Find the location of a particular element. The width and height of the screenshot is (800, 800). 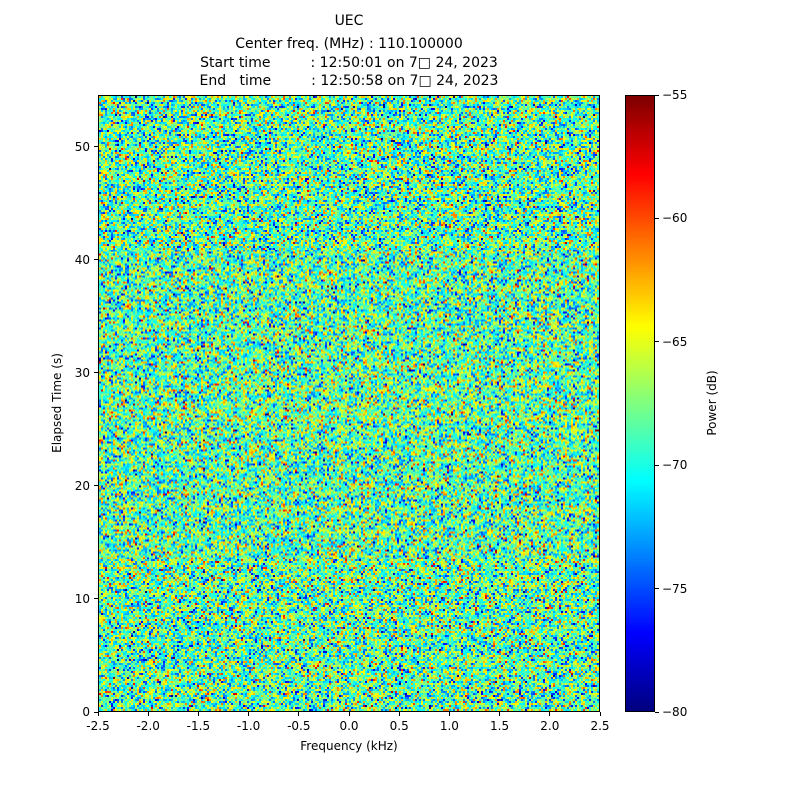

x-tick-label: -2.5 is located at coordinates (98, 726).